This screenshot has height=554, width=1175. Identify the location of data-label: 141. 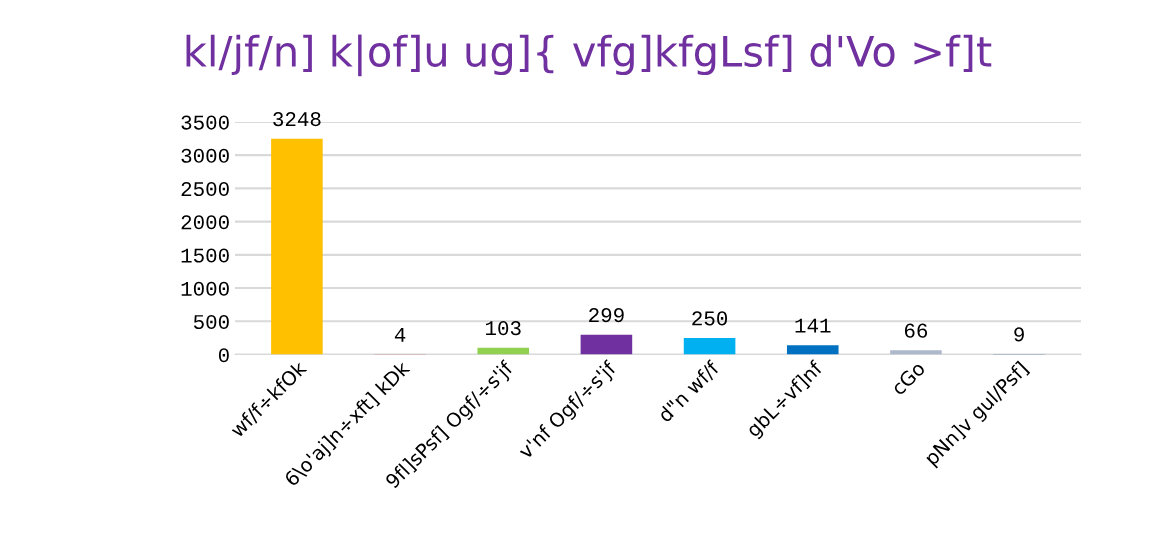
(813, 325).